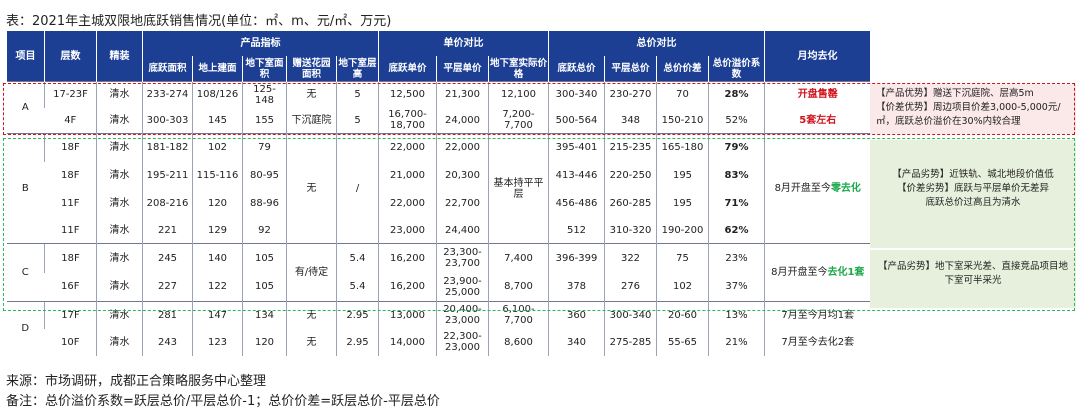  Describe the element at coordinates (260, 43) in the screenshot. I see `hdr-product: 产品指标` at that location.